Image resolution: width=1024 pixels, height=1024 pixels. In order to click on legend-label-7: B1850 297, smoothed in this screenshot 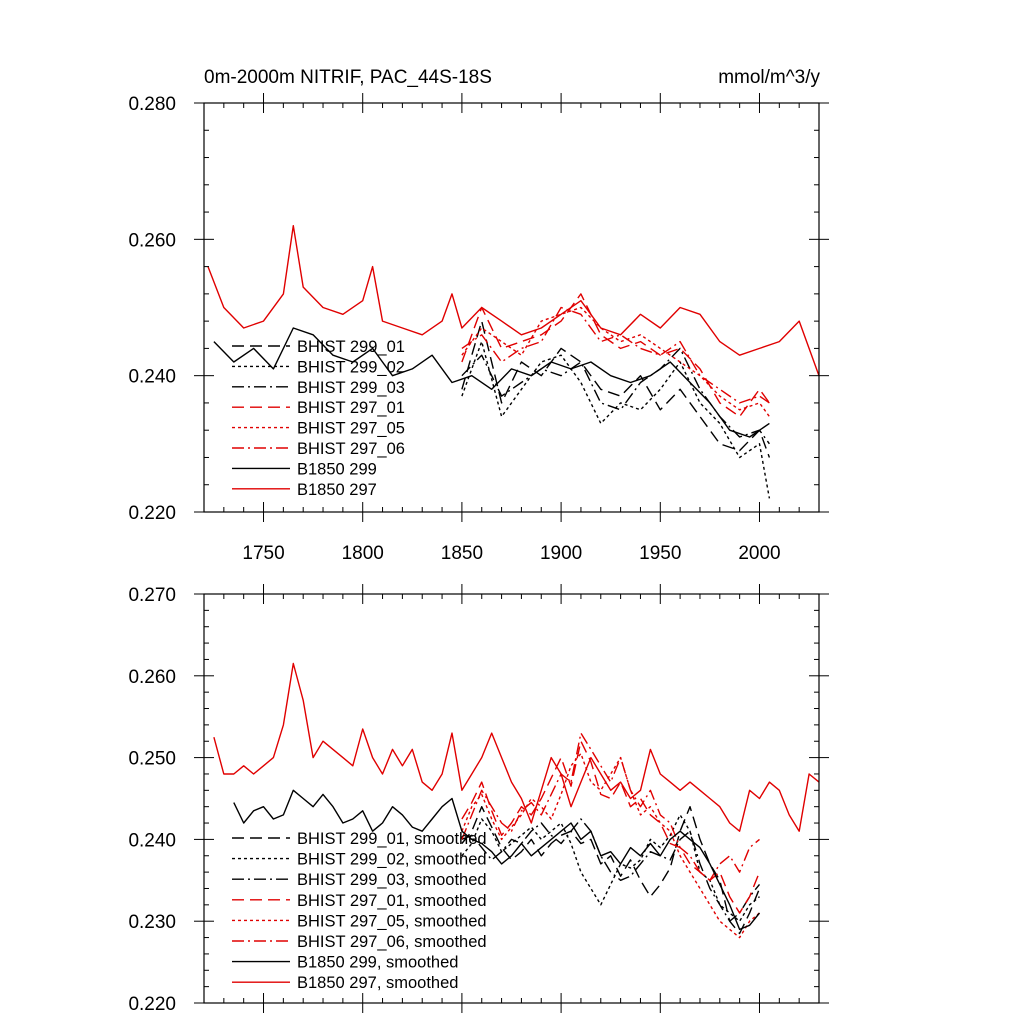, I will do `click(377, 983)`.